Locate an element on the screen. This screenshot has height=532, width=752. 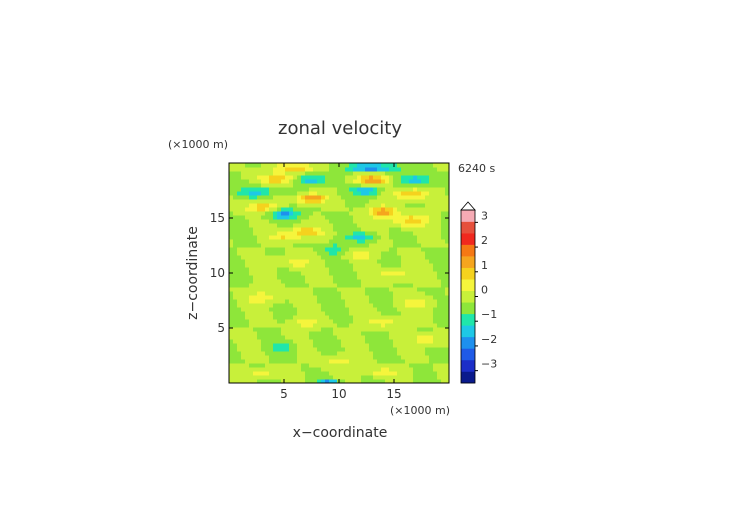
colorbar-tick-label: 1 is located at coordinates (484, 265).